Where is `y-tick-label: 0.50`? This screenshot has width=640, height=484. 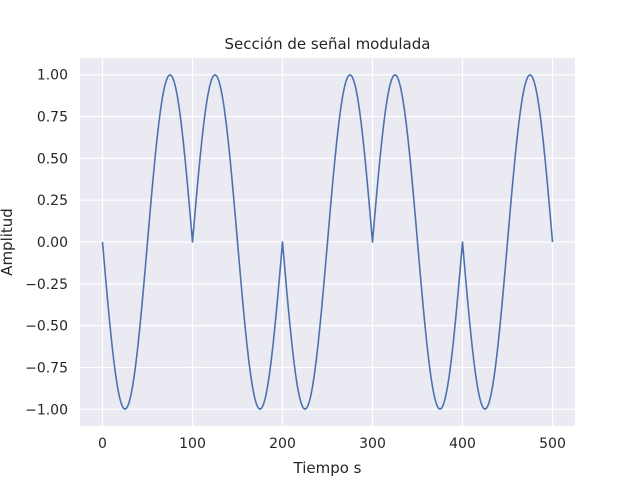 y-tick-label: 0.50 is located at coordinates (52, 159).